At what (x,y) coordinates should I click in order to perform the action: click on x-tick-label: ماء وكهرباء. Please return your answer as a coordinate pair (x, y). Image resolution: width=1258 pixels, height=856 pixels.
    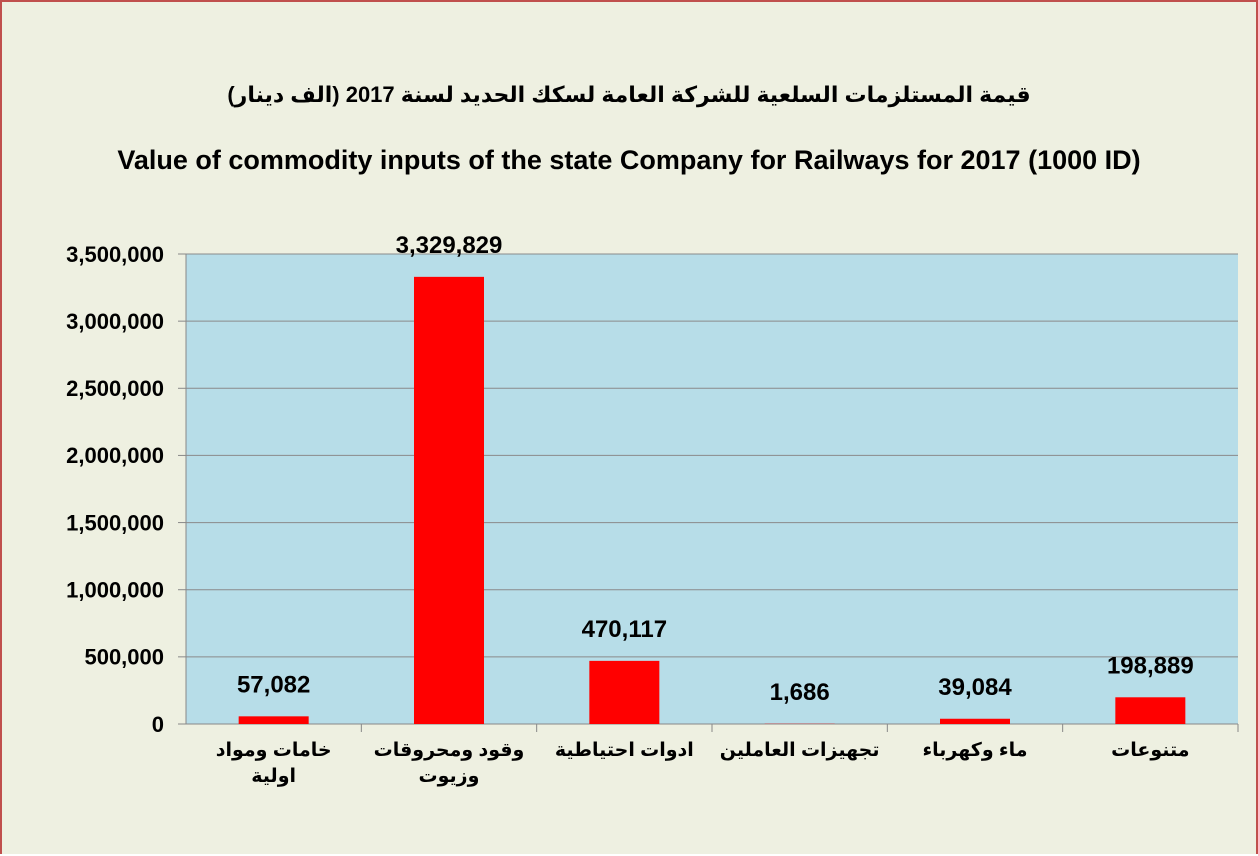
    Looking at the image, I should click on (975, 750).